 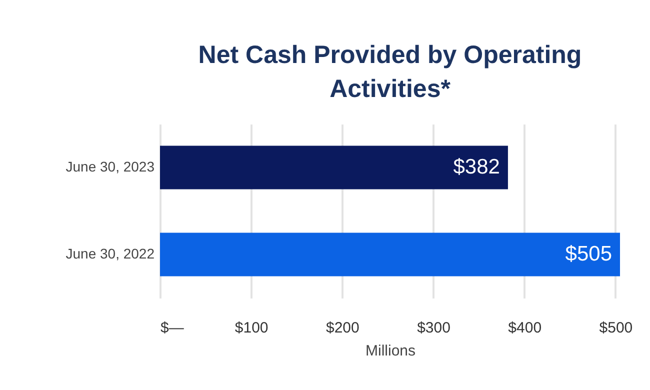 I want to click on y-tick-label: June 30, 2022, so click(x=110, y=254).